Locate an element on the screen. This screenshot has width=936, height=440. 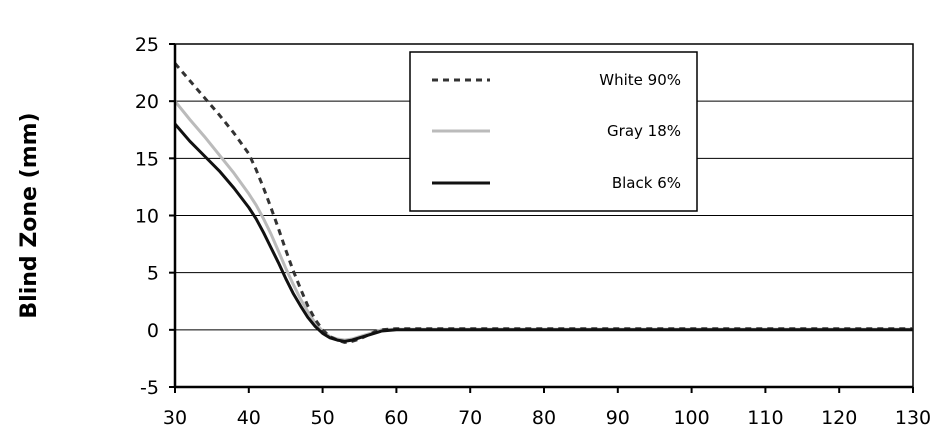
legend-label: Black 6% is located at coordinates (646, 183).